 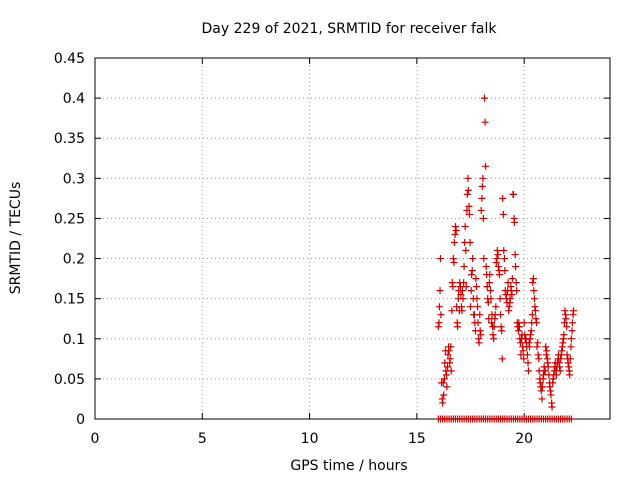 What do you see at coordinates (69, 300) in the screenshot?
I see `y-tick-label: 0.15` at bounding box center [69, 300].